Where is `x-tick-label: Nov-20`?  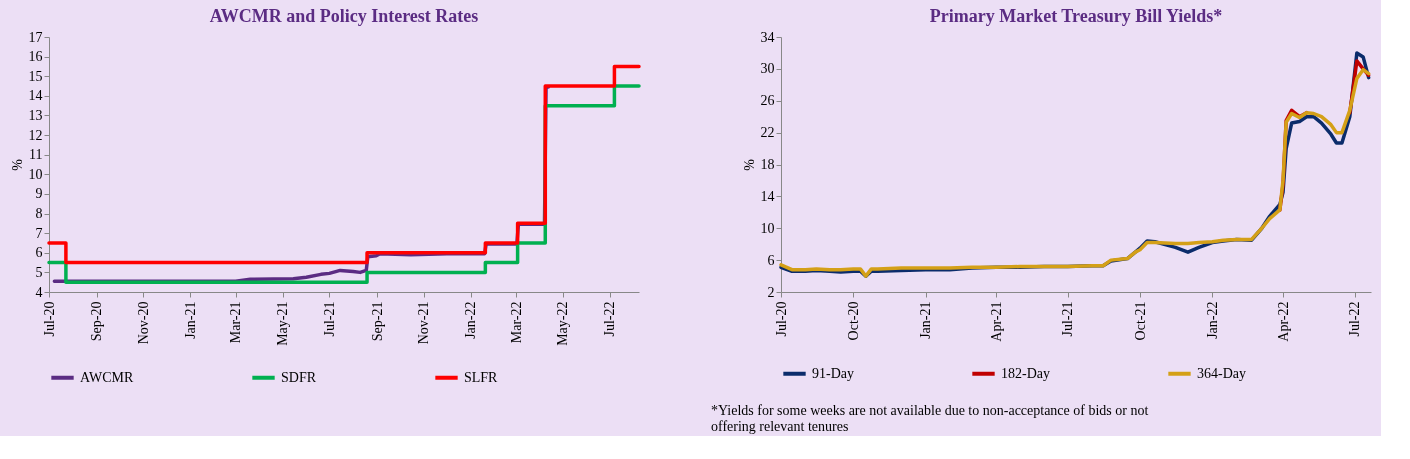
x-tick-label: Nov-20 is located at coordinates (143, 323).